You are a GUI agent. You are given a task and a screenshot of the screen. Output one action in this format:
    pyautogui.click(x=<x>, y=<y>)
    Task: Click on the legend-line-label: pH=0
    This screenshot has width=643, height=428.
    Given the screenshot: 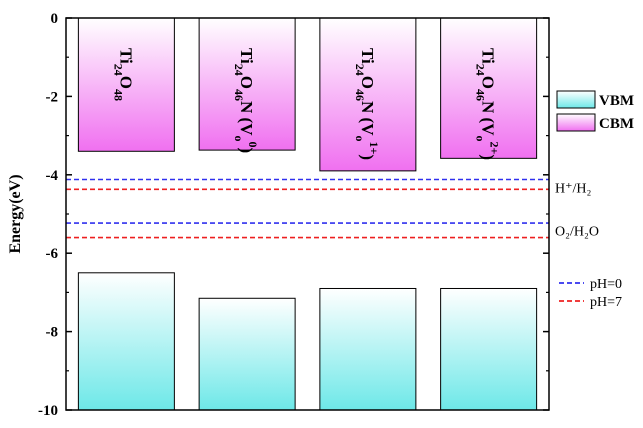 What is the action you would take?
    pyautogui.click(x=606, y=284)
    